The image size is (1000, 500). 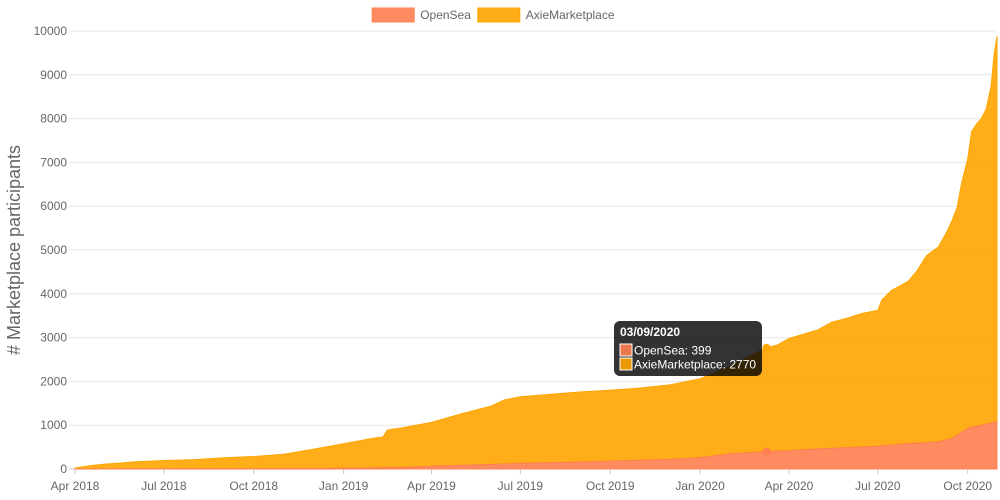 I want to click on y-tick-label: 0, so click(x=63, y=469).